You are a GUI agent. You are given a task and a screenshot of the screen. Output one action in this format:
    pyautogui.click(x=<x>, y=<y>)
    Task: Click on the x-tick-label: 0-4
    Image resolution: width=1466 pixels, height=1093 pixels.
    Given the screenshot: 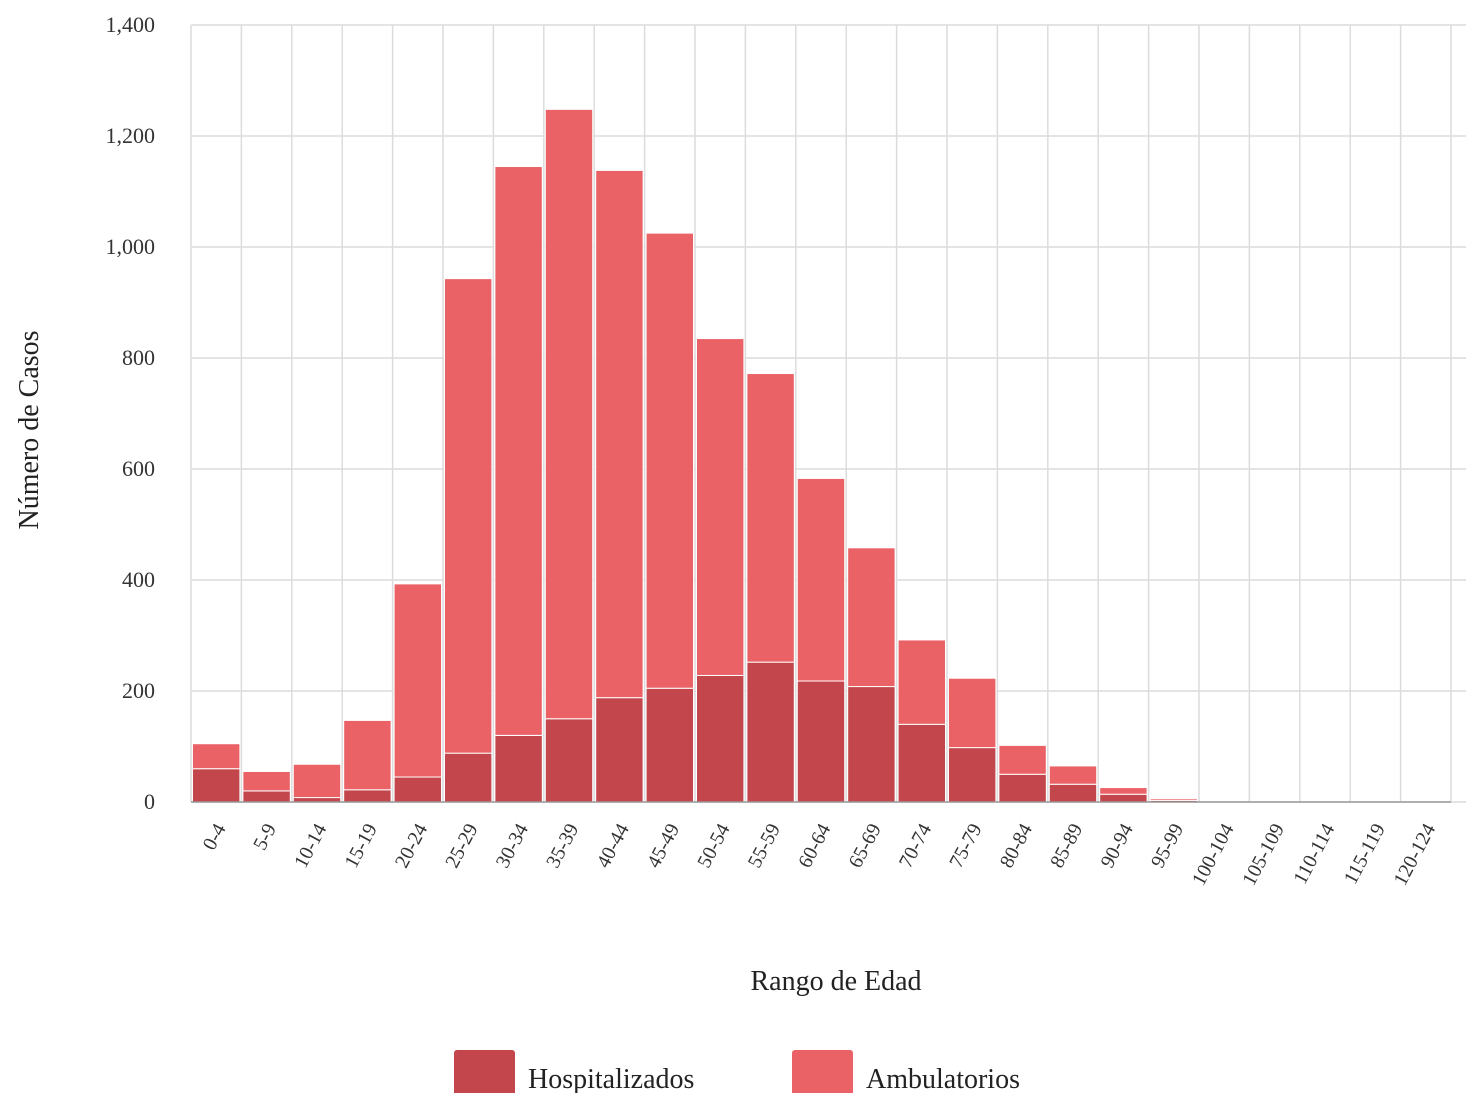 What is the action you would take?
    pyautogui.click(x=215, y=837)
    